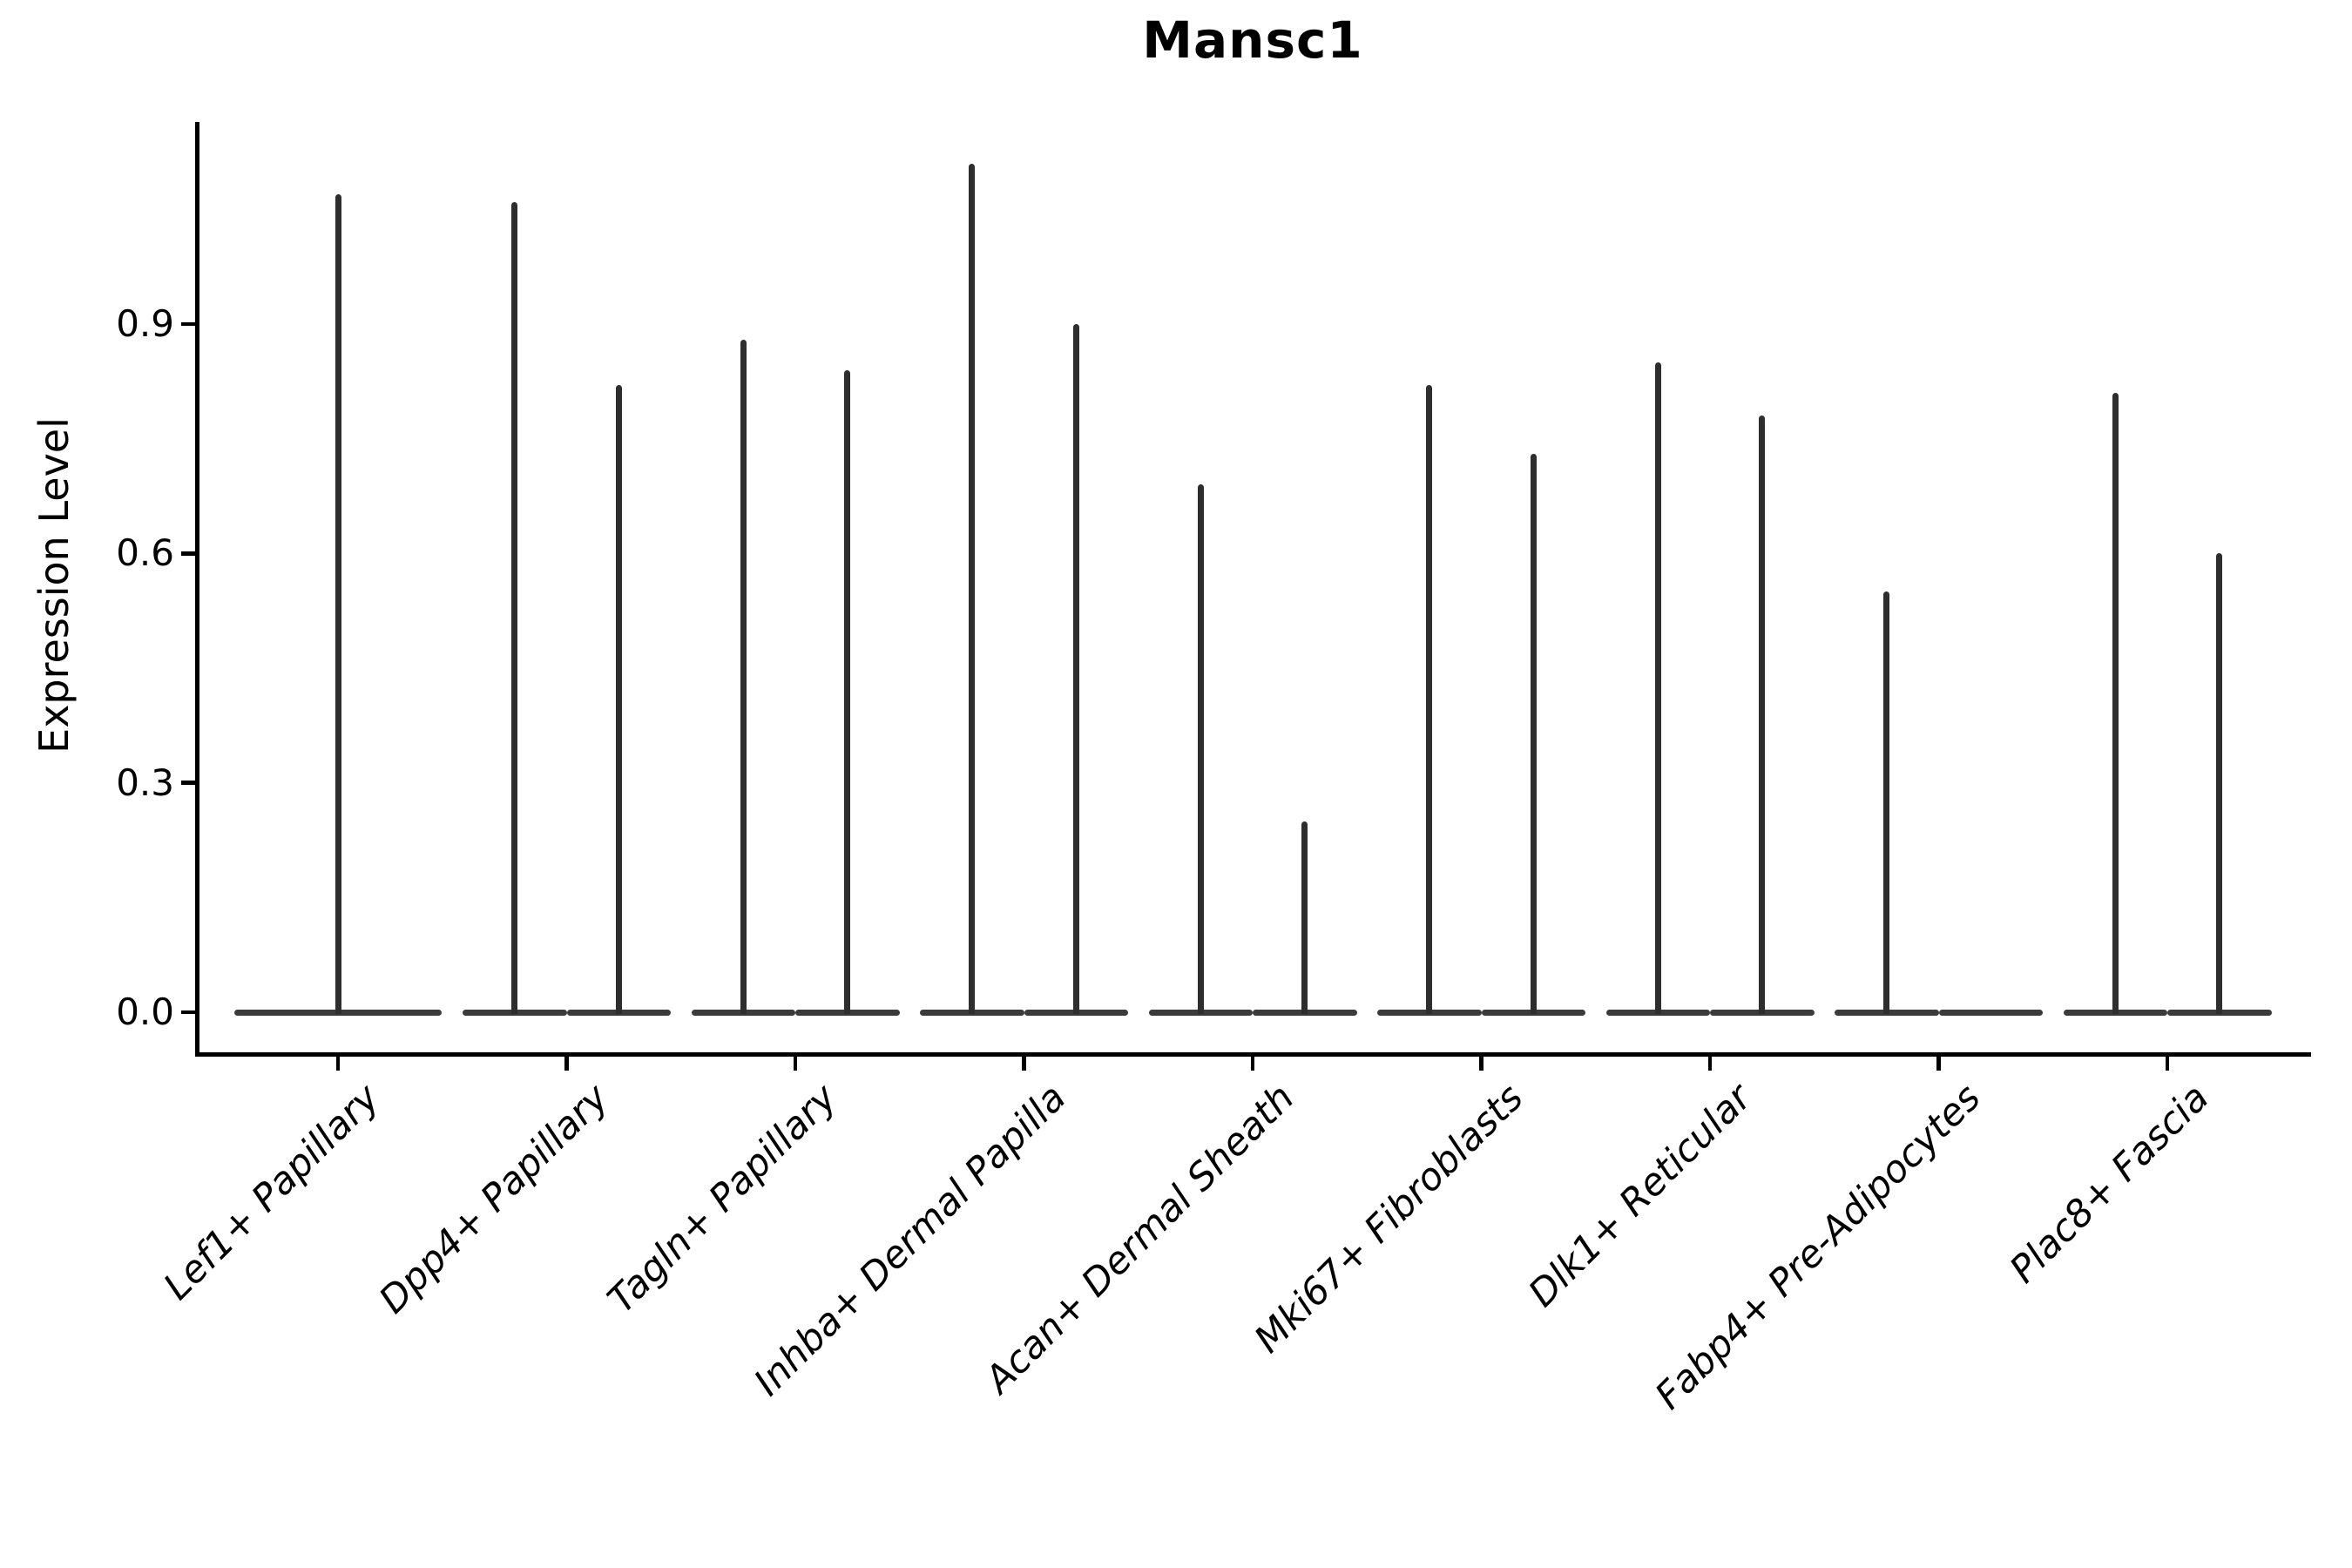  Describe the element at coordinates (722, 1199) in the screenshot. I see `x-tick-label: Tagln+ Papillary` at that location.